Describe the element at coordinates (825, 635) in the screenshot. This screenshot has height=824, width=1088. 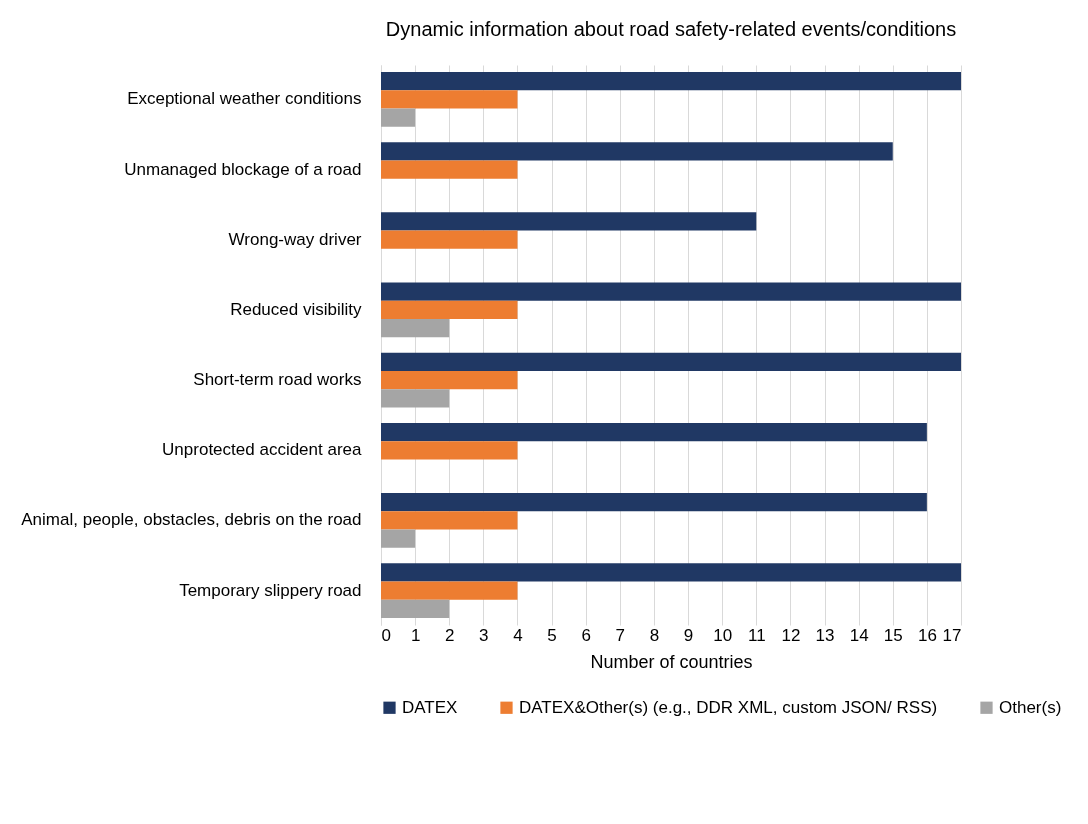
I see `x-tick-label: 13` at that location.